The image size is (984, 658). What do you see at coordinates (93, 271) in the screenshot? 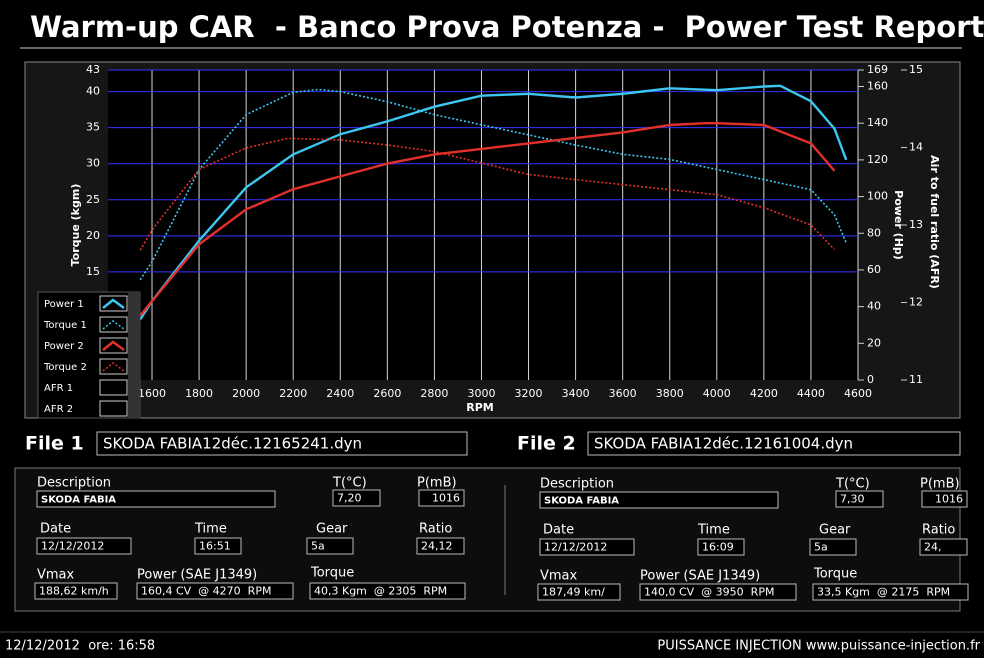
I see `y-tick-label: 15` at bounding box center [93, 271].